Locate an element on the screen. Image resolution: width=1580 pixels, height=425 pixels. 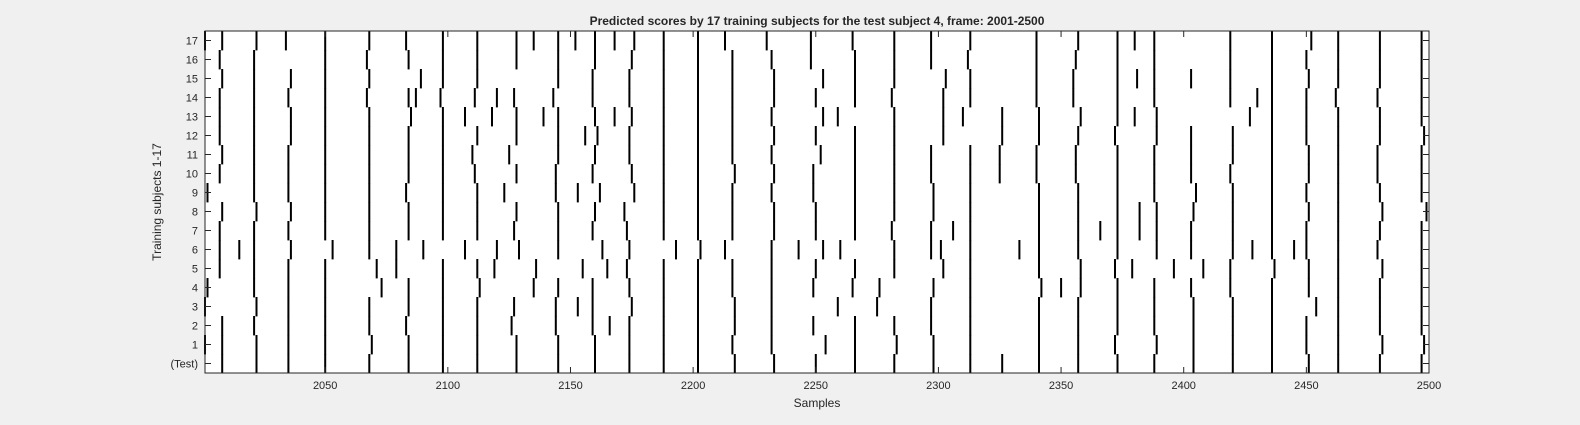
x-tick-label: 2450 is located at coordinates (1306, 386).